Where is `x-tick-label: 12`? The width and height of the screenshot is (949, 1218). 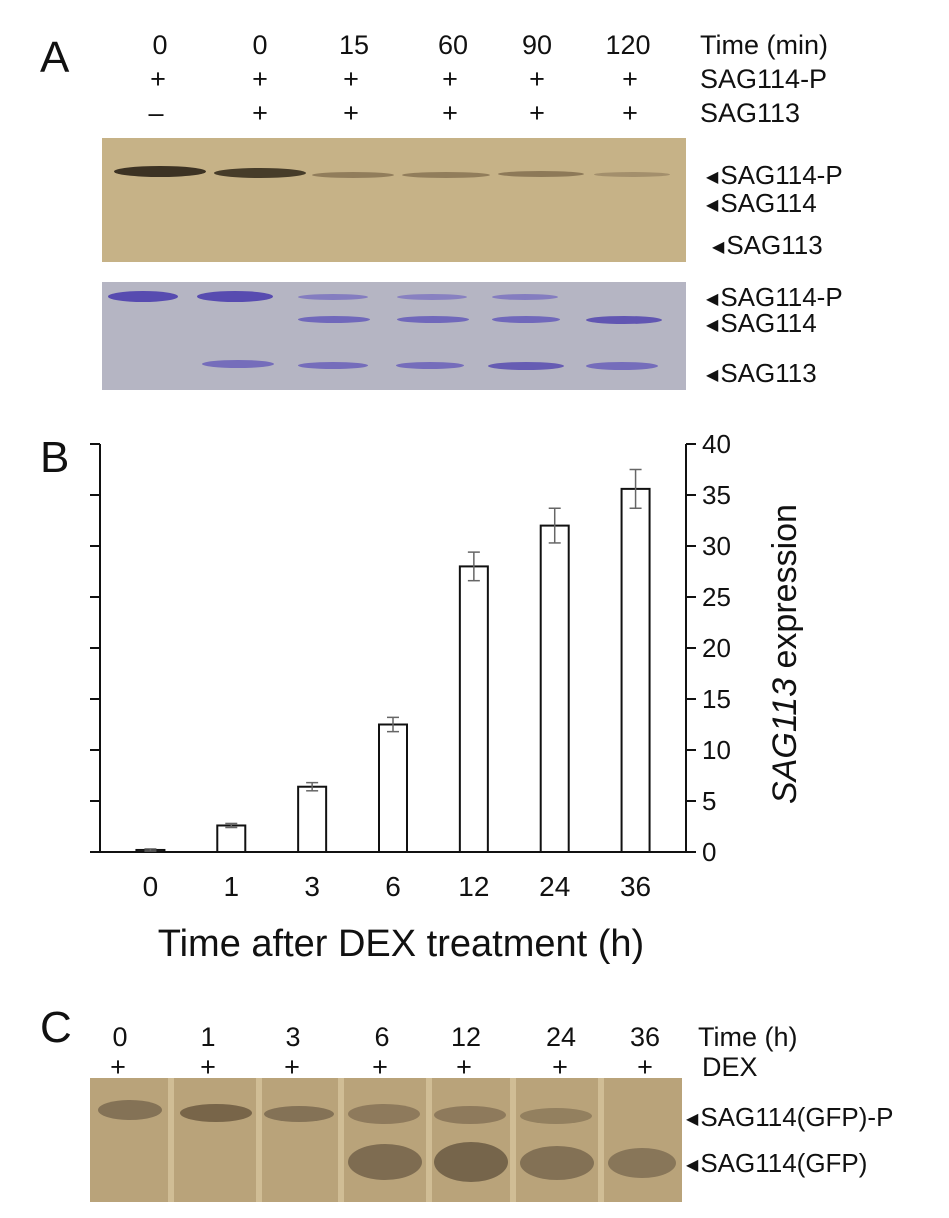 x-tick-label: 12 is located at coordinates (473, 886).